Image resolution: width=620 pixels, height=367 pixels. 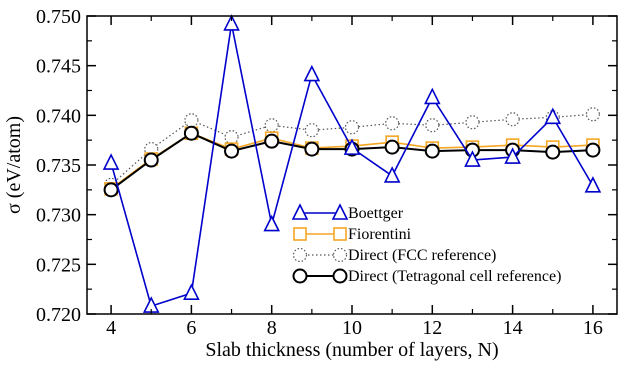 What do you see at coordinates (58, 265) in the screenshot?
I see `y-tick-label: 0.725` at bounding box center [58, 265].